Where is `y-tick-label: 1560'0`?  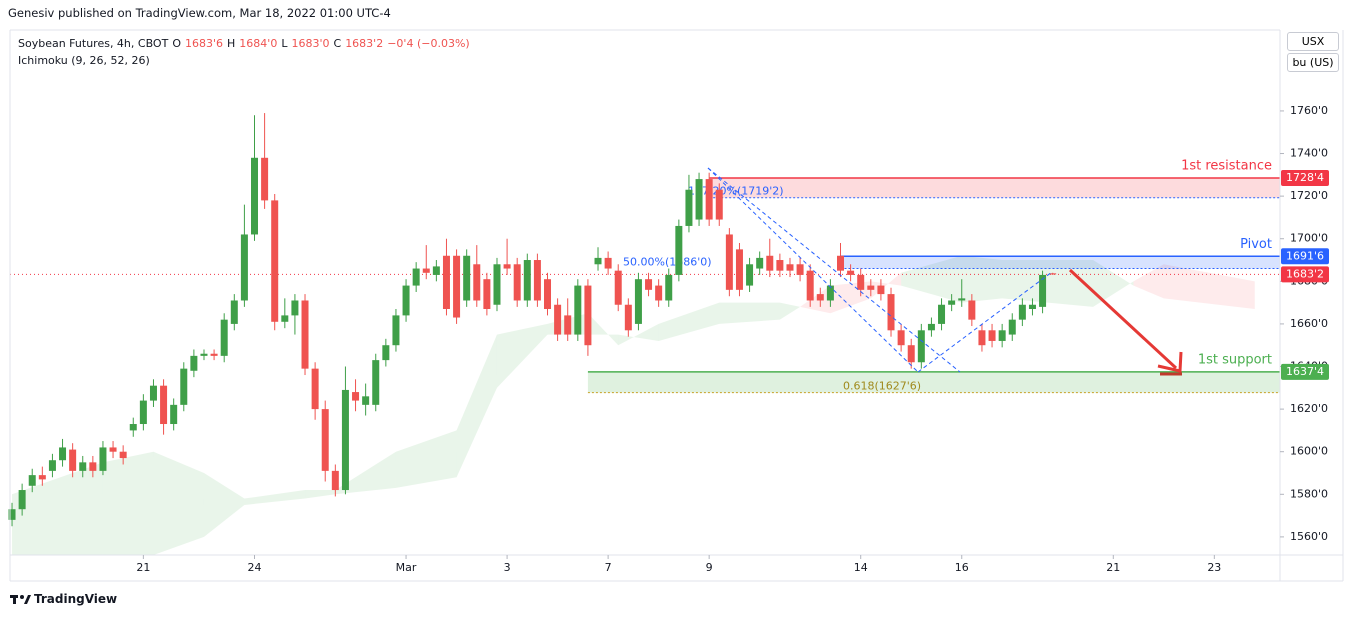 y-tick-label: 1560'0 is located at coordinates (1309, 536).